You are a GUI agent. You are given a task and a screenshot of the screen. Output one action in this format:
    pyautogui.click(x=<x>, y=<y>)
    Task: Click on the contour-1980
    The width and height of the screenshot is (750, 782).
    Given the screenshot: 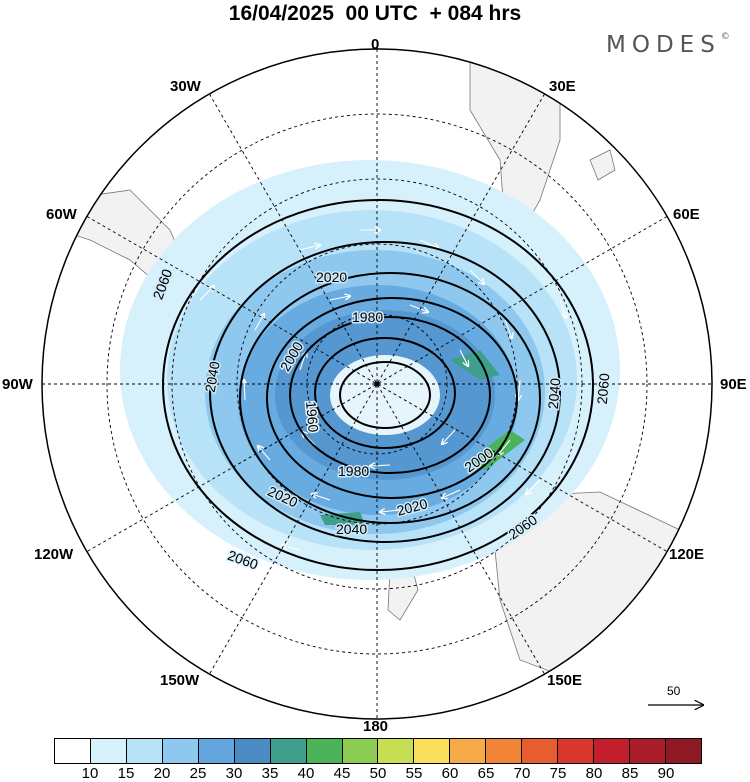 What is the action you would take?
    pyautogui.click(x=390, y=395)
    